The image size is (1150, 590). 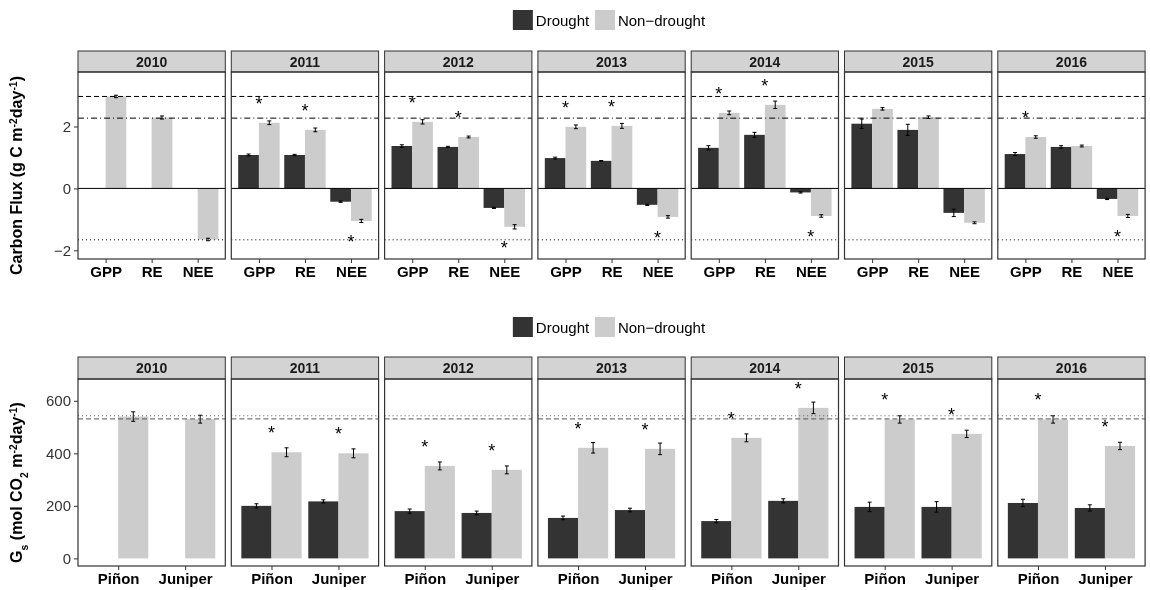 I want to click on y-tick-label: 400, so click(x=58, y=453).